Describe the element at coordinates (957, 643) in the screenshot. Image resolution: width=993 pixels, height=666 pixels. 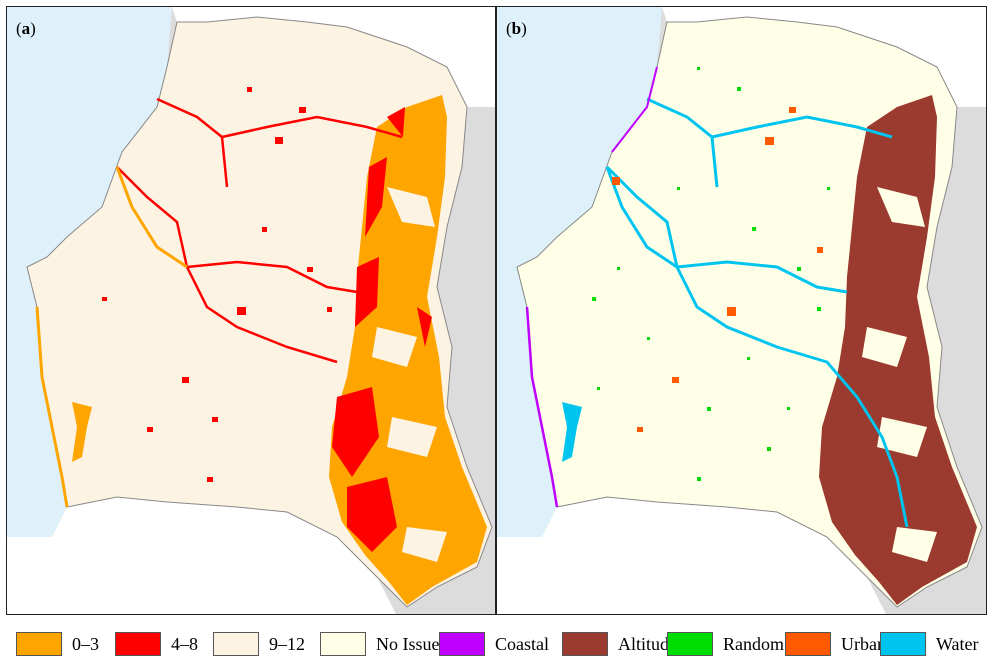
I see `legend-label: Water` at that location.